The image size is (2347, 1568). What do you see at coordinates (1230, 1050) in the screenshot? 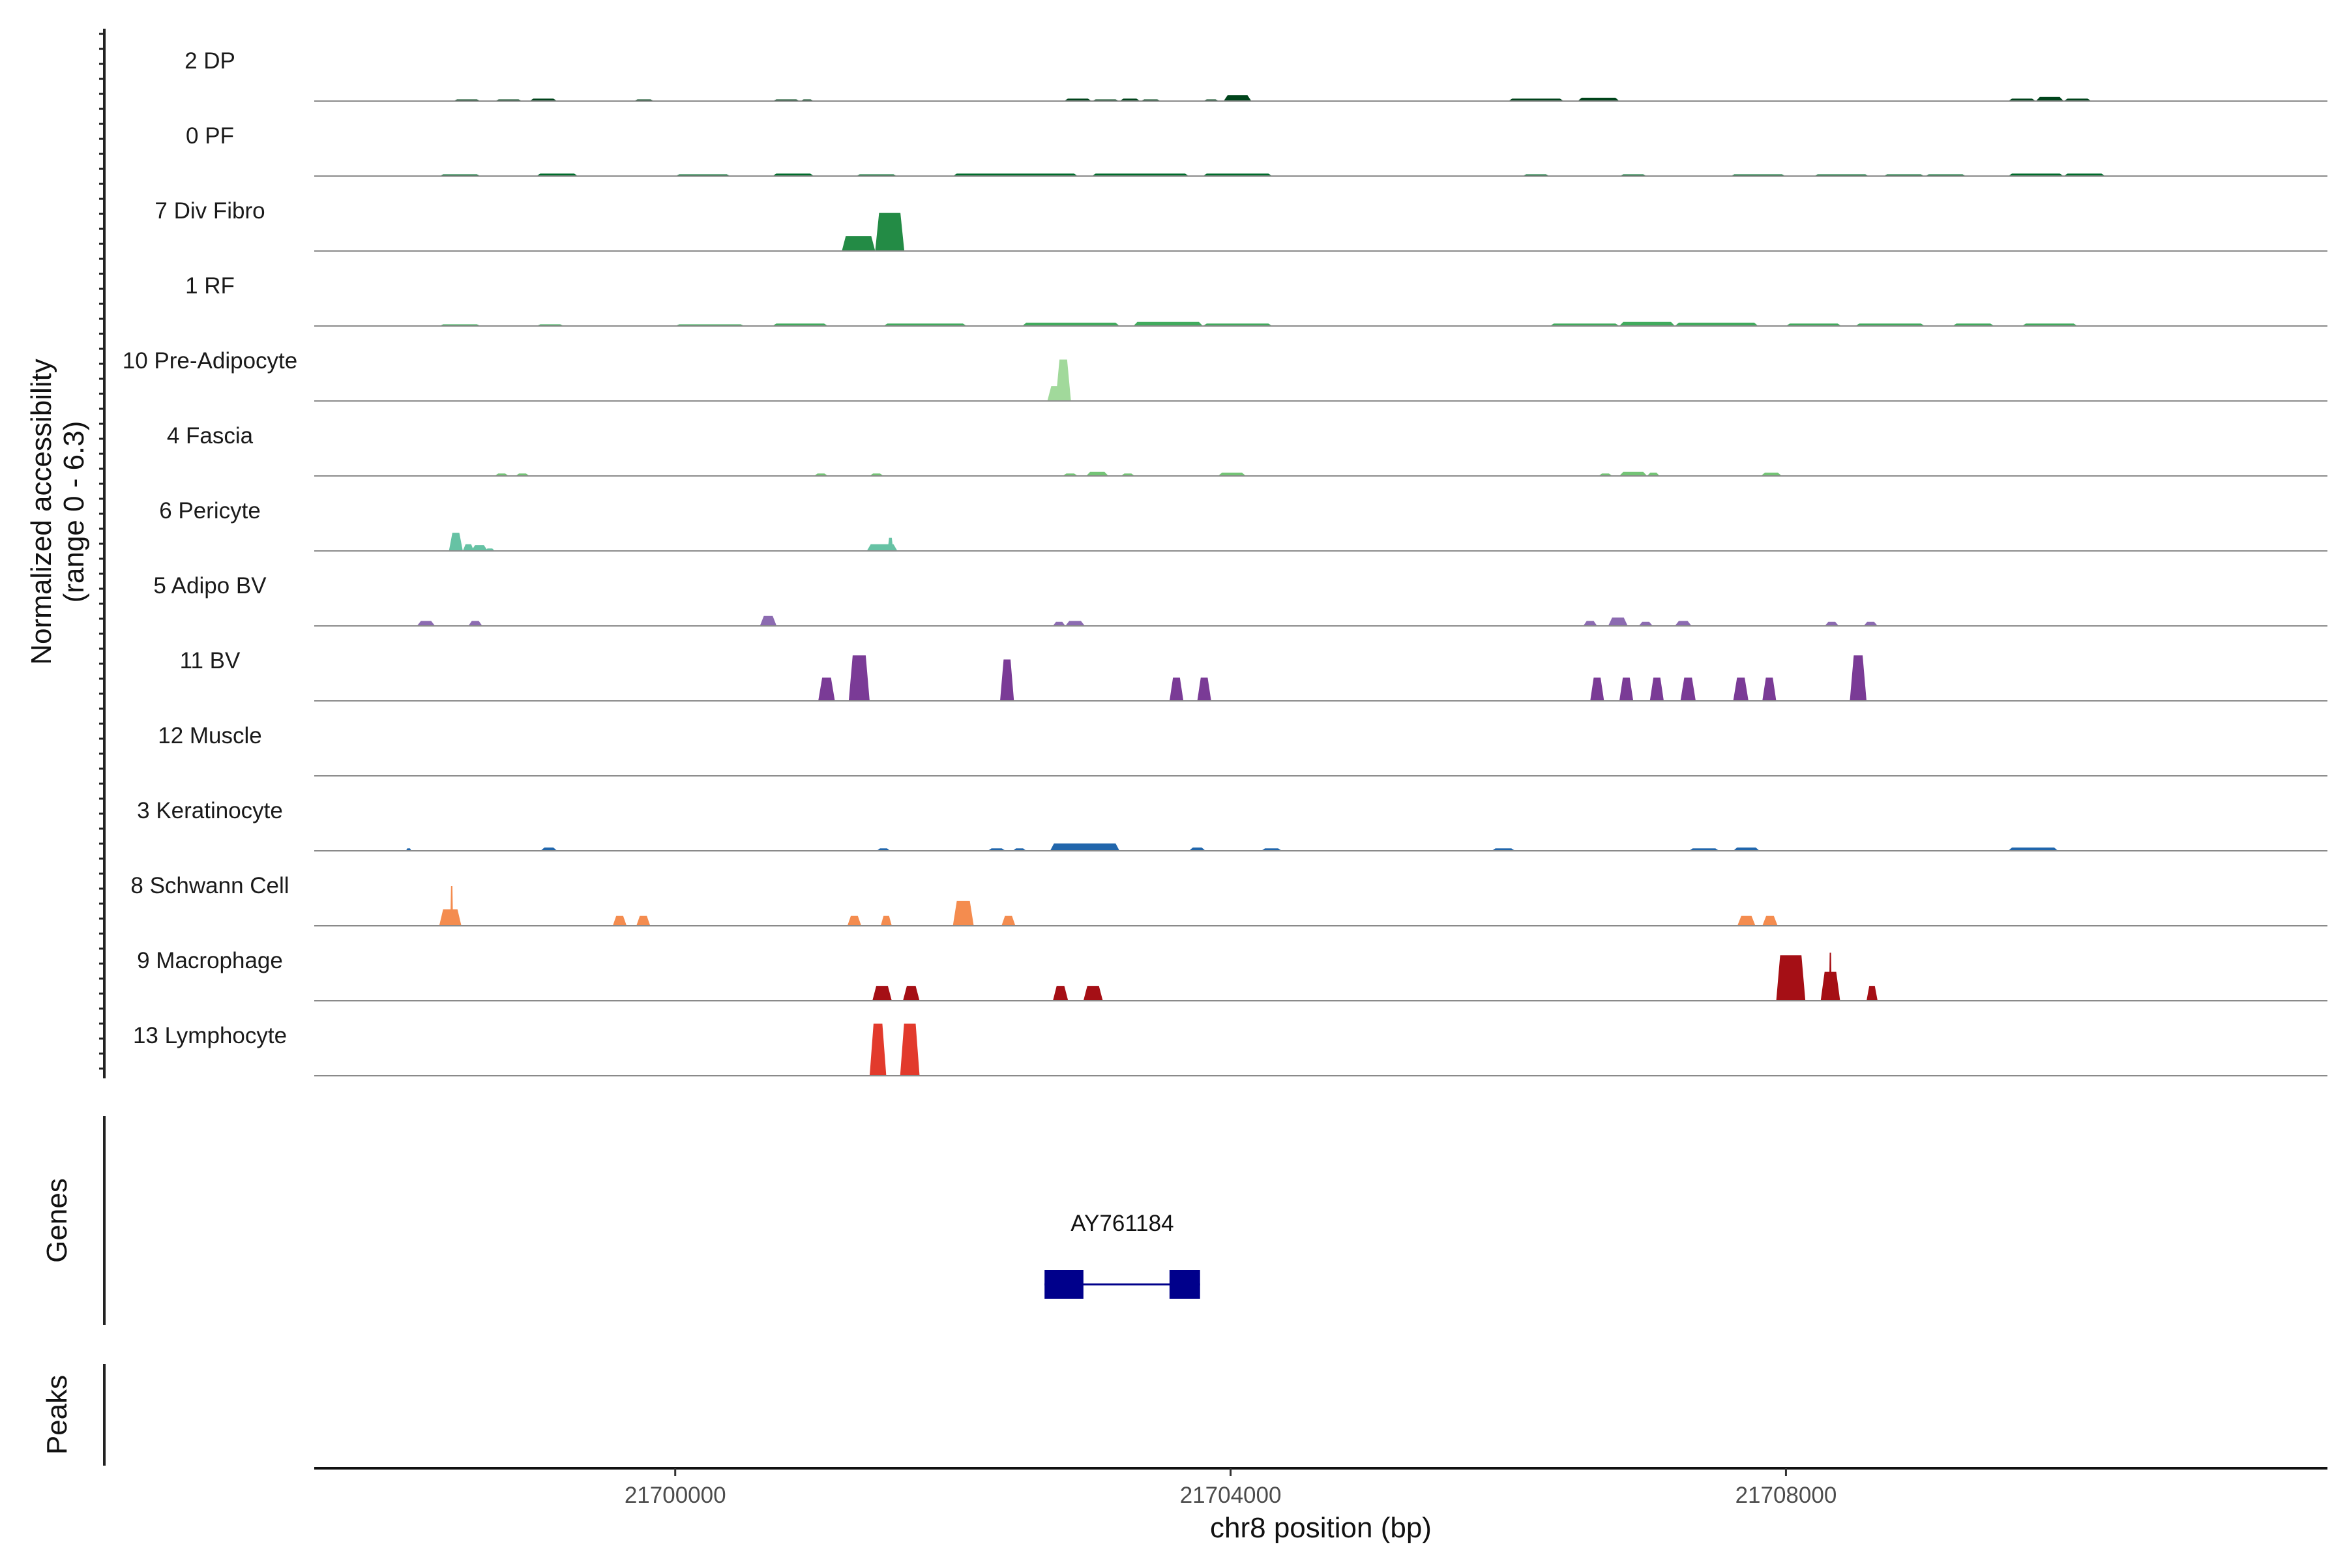
I see `track-14: 13 Lymphocyte` at bounding box center [1230, 1050].